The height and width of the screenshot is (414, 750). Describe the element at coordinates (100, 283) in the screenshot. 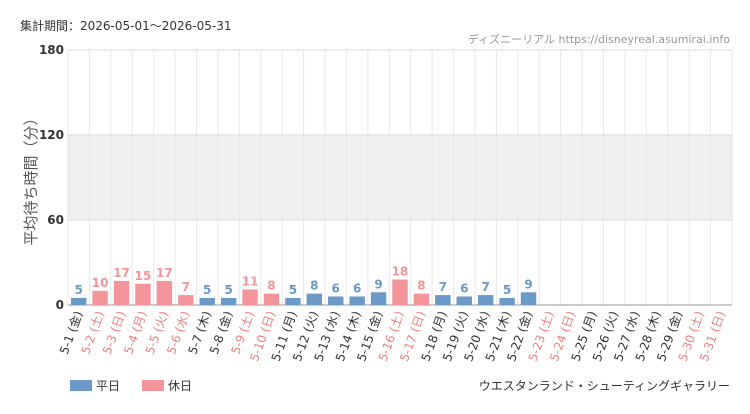

I see `data-label: 10` at that location.